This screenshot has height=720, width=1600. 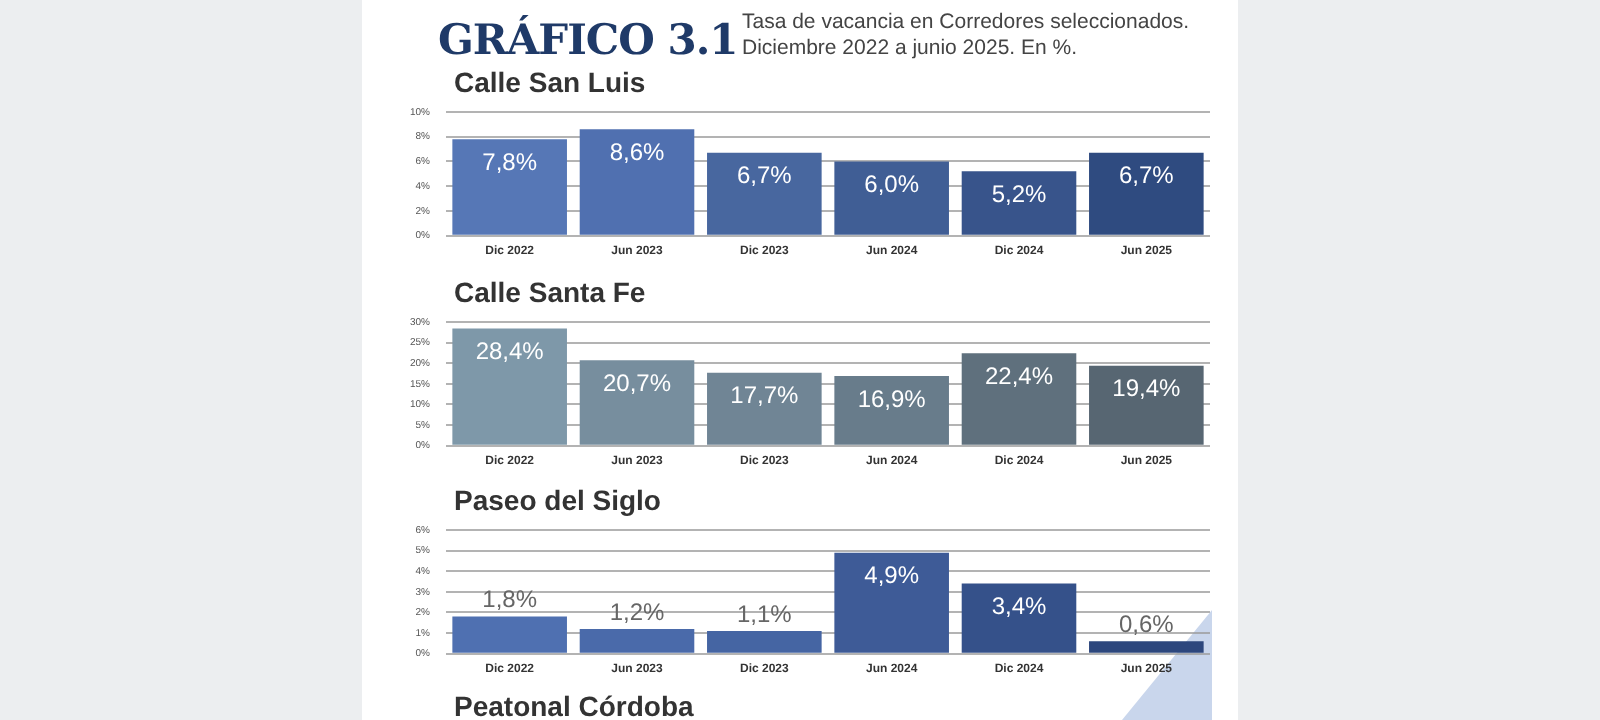 I want to click on data-label: 8,6%, so click(x=637, y=151).